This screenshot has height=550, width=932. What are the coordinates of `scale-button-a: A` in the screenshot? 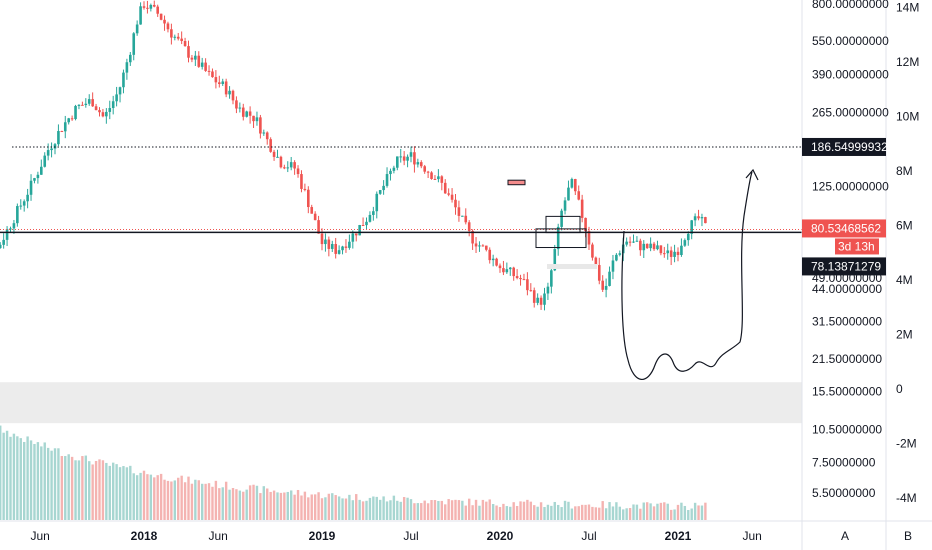 It's located at (845, 536).